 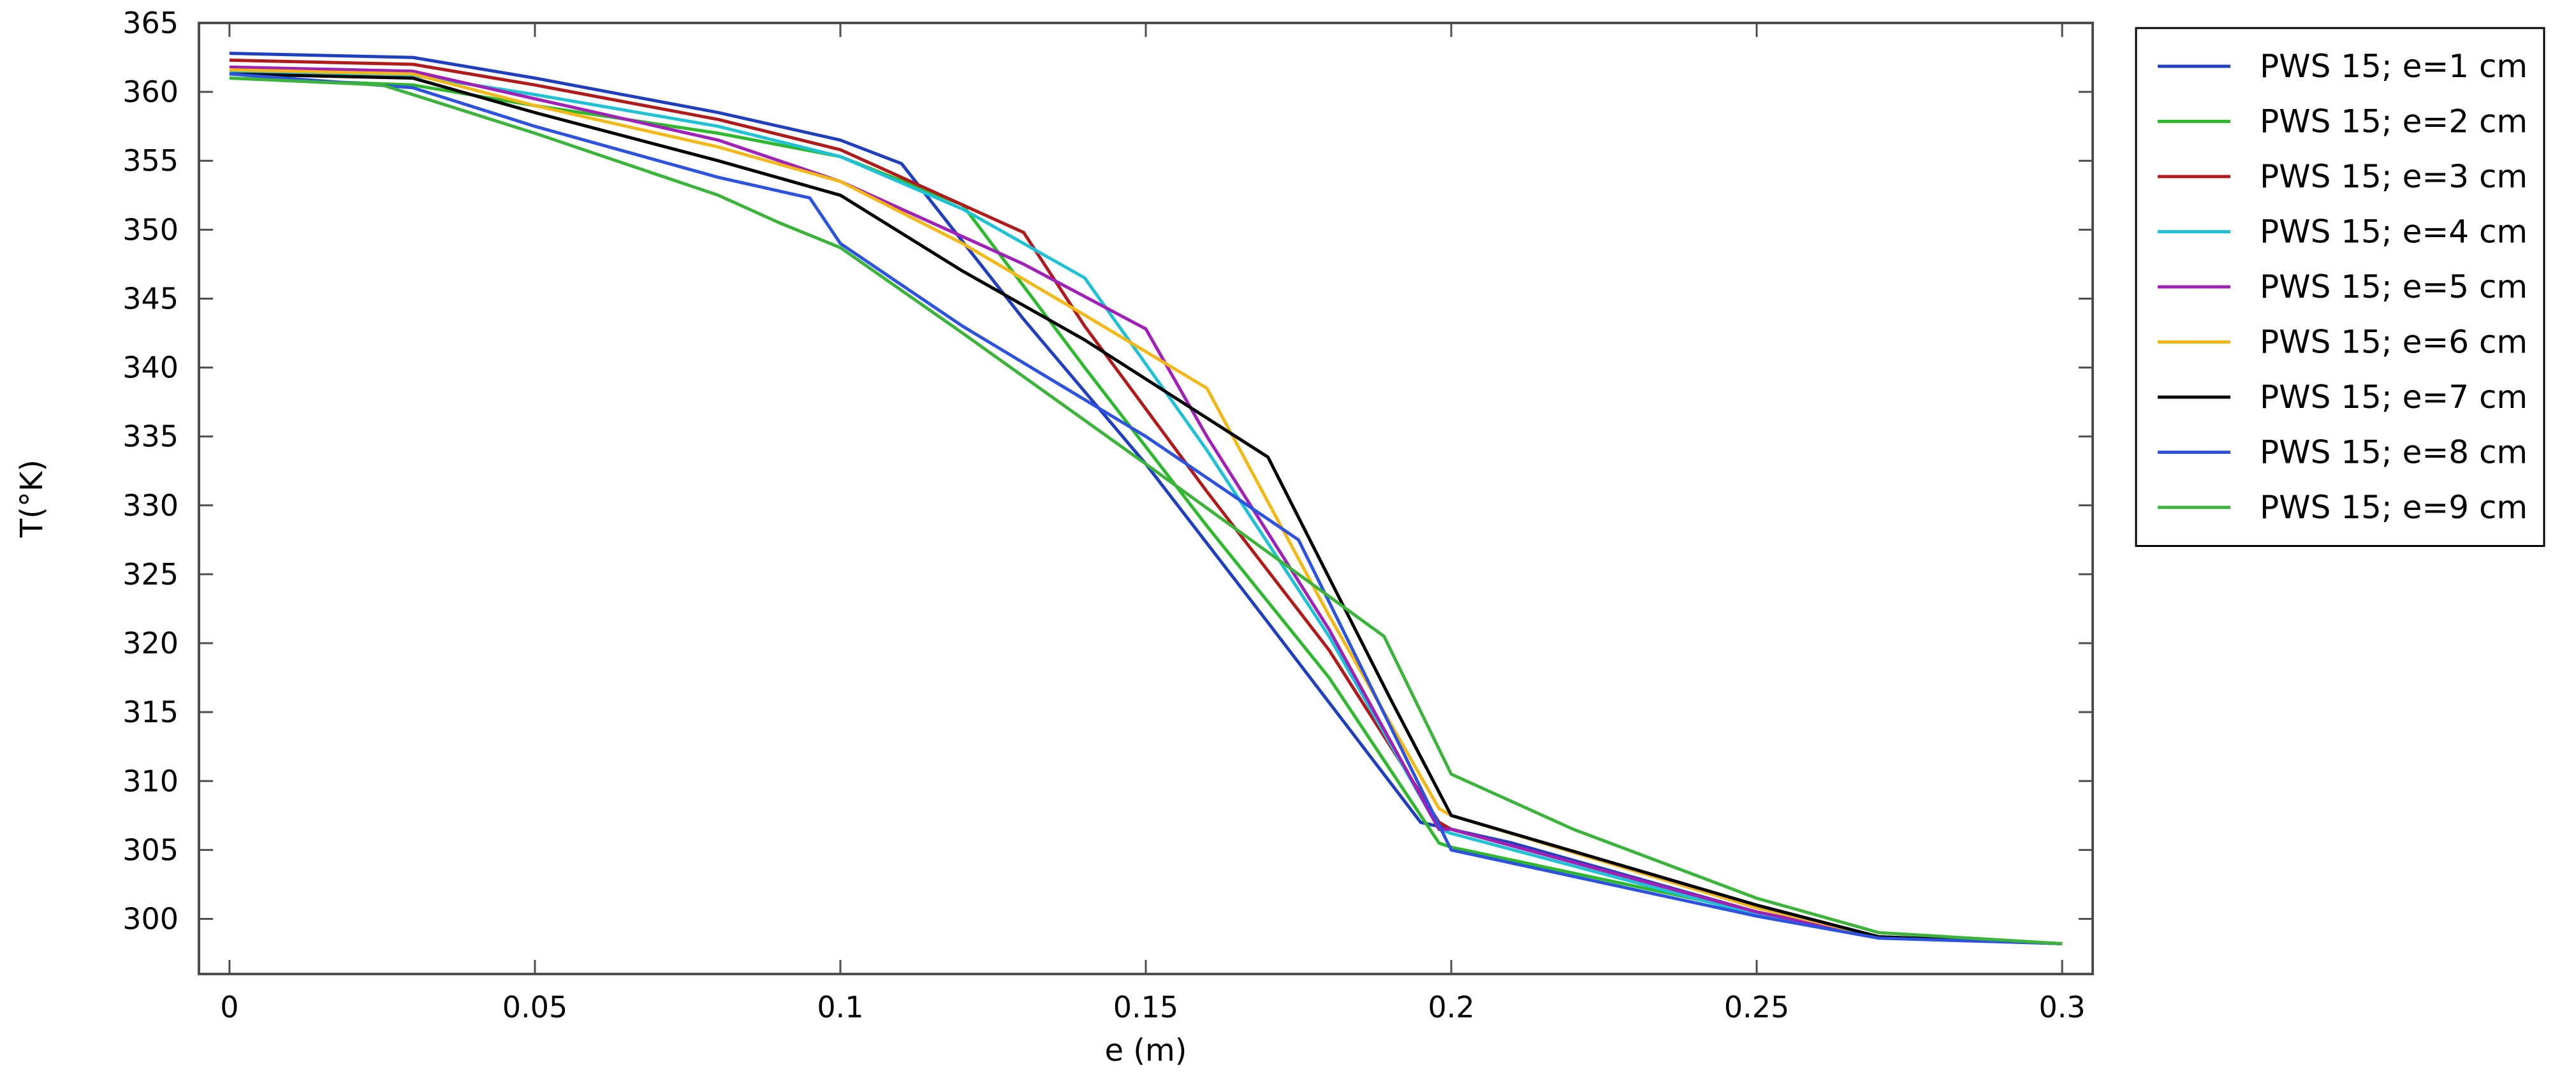 I want to click on y-tick-label: 325, so click(x=150, y=574).